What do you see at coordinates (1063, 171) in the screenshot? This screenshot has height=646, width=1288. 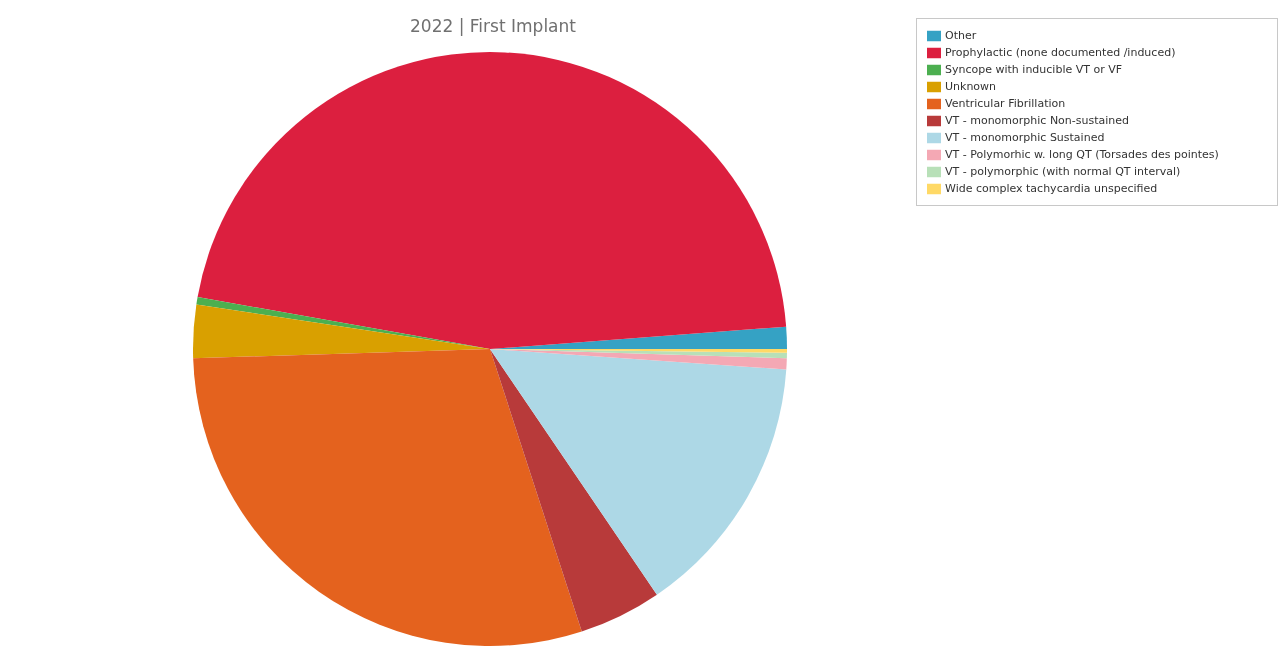 I see `legend-label: VT - polymorphic (with normal QT interval)` at bounding box center [1063, 171].